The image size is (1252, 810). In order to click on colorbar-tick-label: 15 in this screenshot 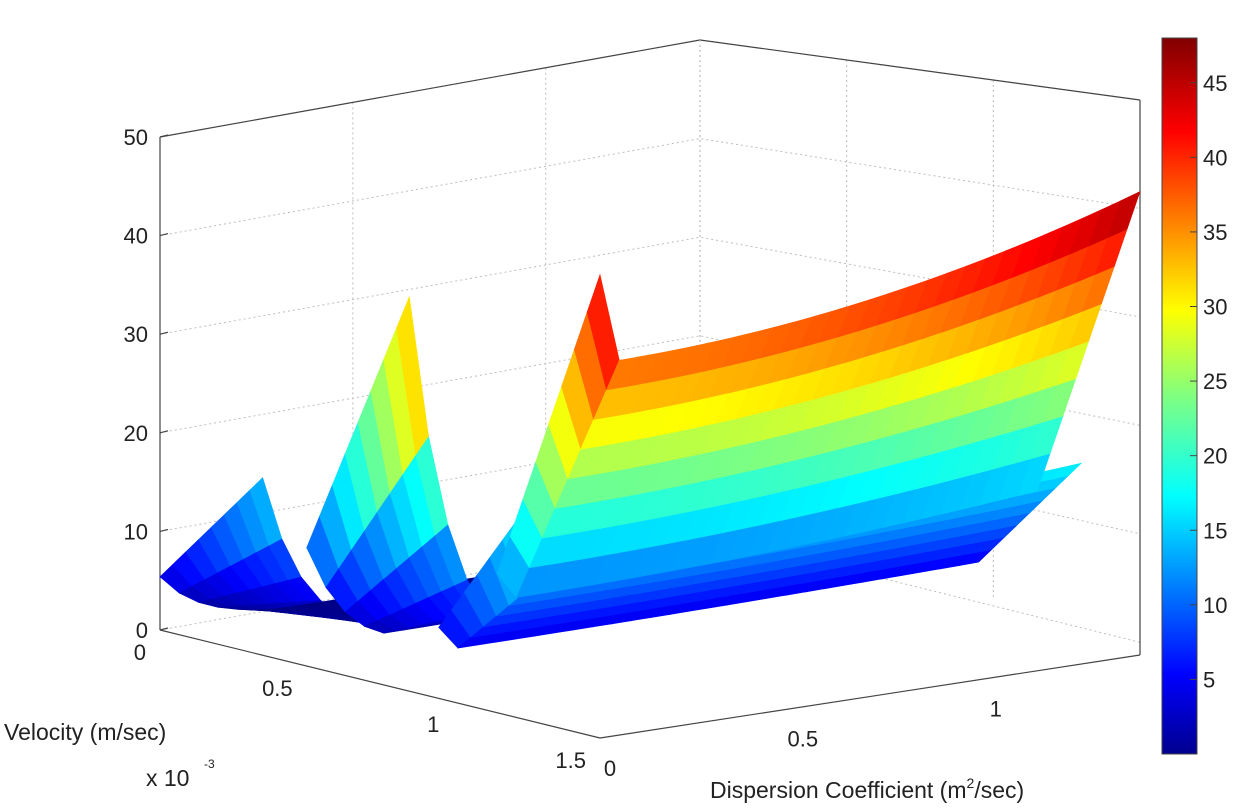, I will do `click(1215, 530)`.